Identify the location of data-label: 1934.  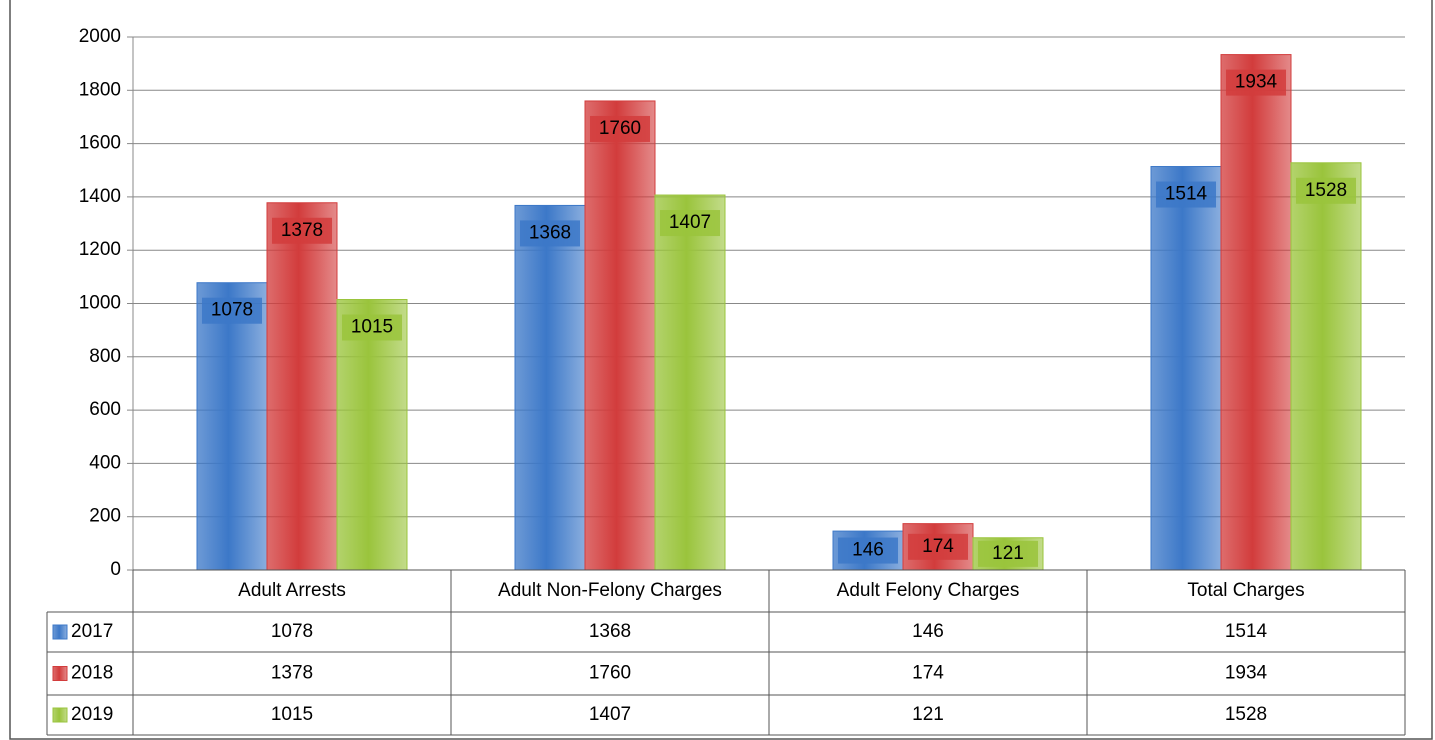
(1256, 82).